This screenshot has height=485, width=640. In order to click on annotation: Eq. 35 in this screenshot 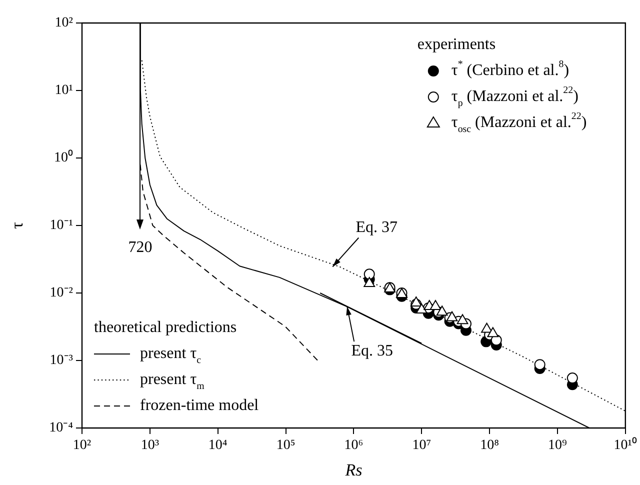, I will do `click(372, 351)`.